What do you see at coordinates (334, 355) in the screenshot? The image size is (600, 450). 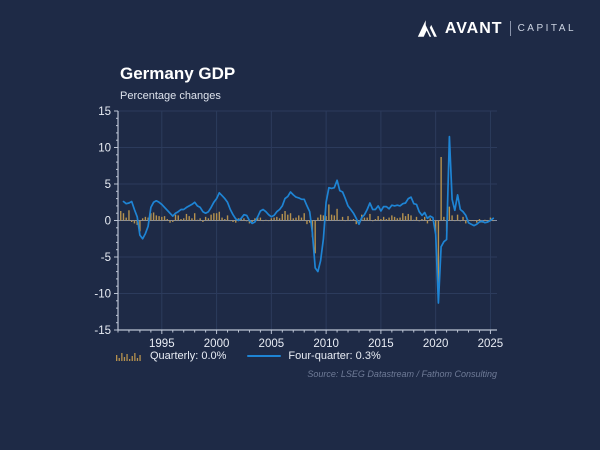 I see `legend-four-quarter-label: Four-quarter: 0.3%` at bounding box center [334, 355].